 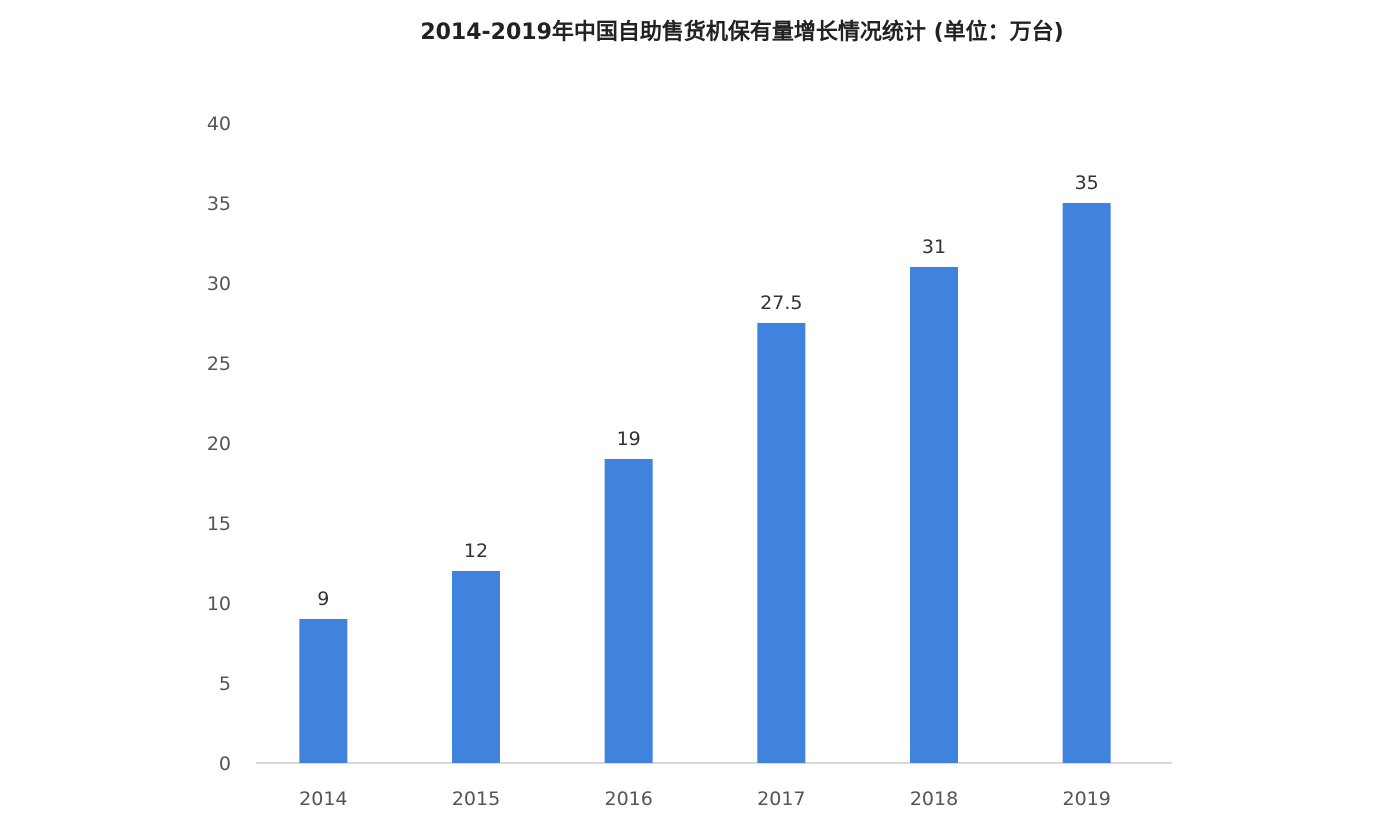 I want to click on data-label: 12, so click(x=476, y=551).